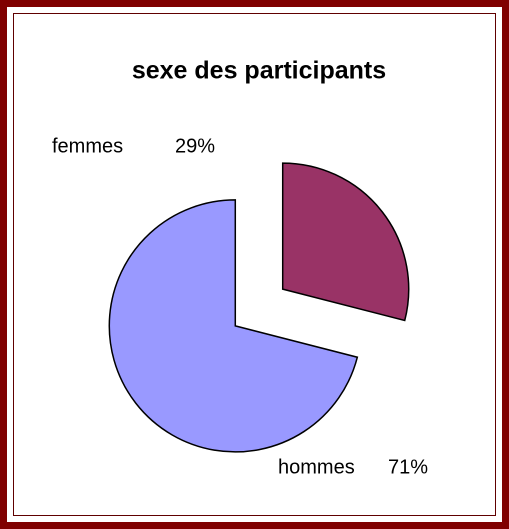 This screenshot has width=509, height=529. I want to click on slice-label: hommes, so click(316, 467).